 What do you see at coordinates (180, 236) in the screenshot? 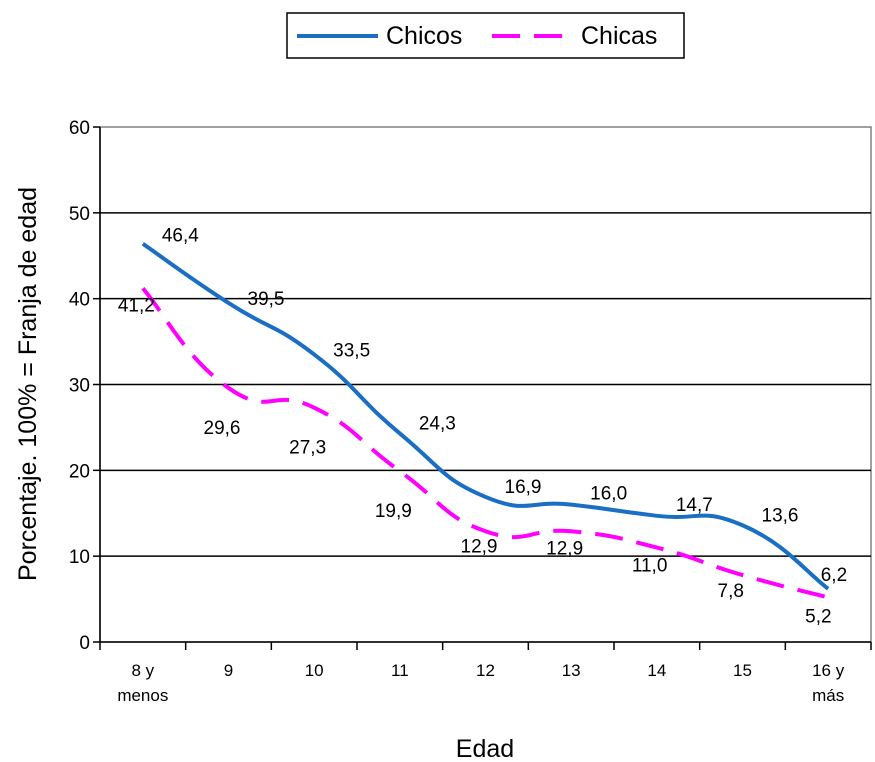
I see `data-label-chicos: 46,4` at bounding box center [180, 236].